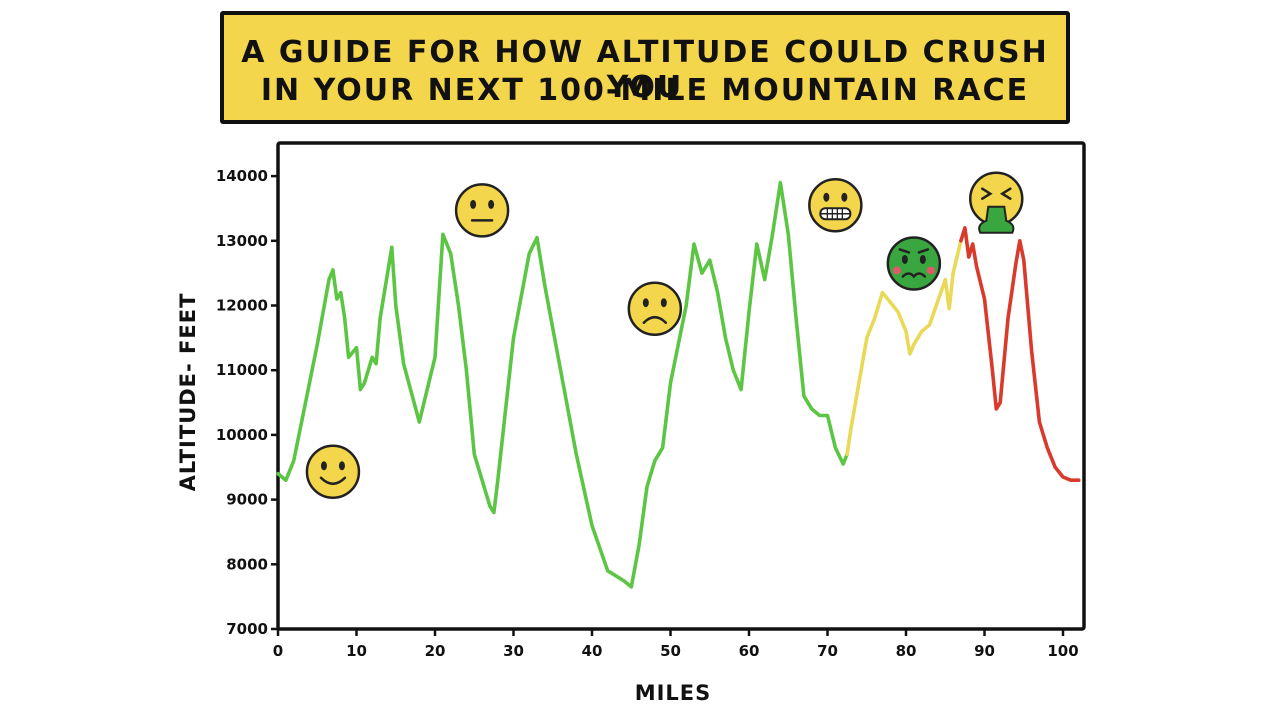 The height and width of the screenshot is (720, 1280). I want to click on smiling-face-icon, so click(333, 472).